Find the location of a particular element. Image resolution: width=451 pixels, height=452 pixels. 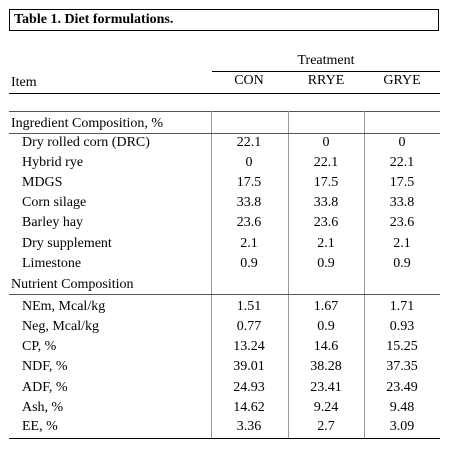

section-title: Nutrient Composition is located at coordinates (72, 284).